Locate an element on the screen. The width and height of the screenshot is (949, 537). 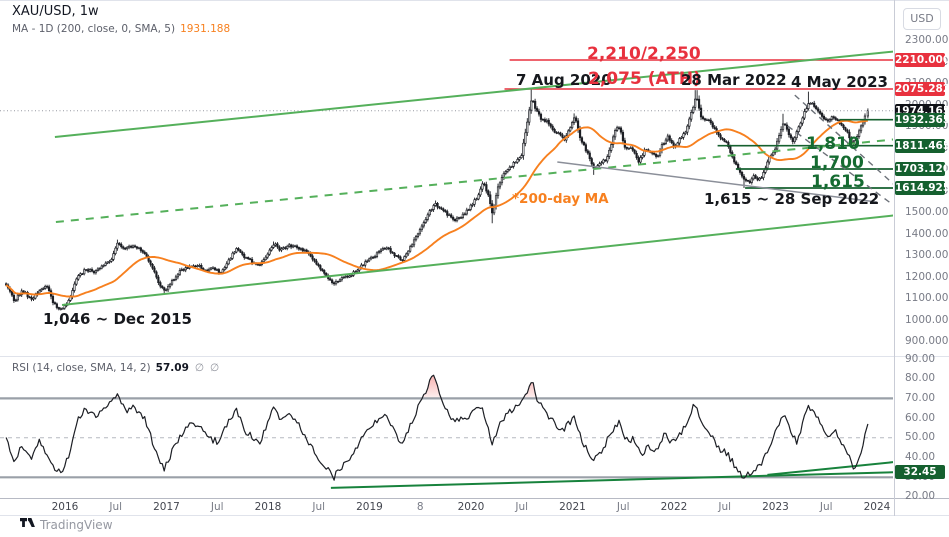
time-tick-Jul-2020.5: Jul is located at coordinates (522, 507).